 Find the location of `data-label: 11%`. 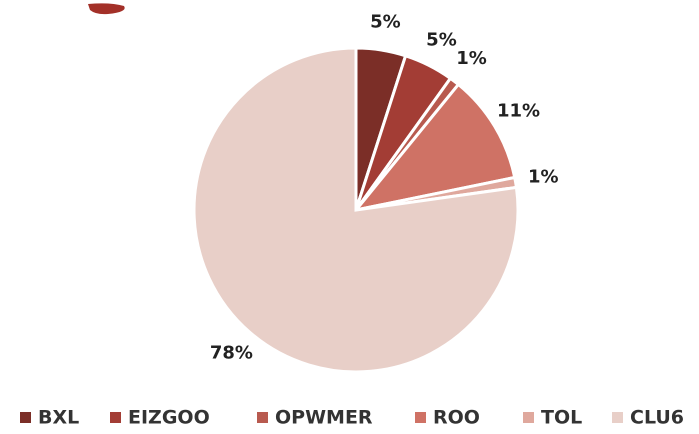

data-label: 11% is located at coordinates (518, 111).